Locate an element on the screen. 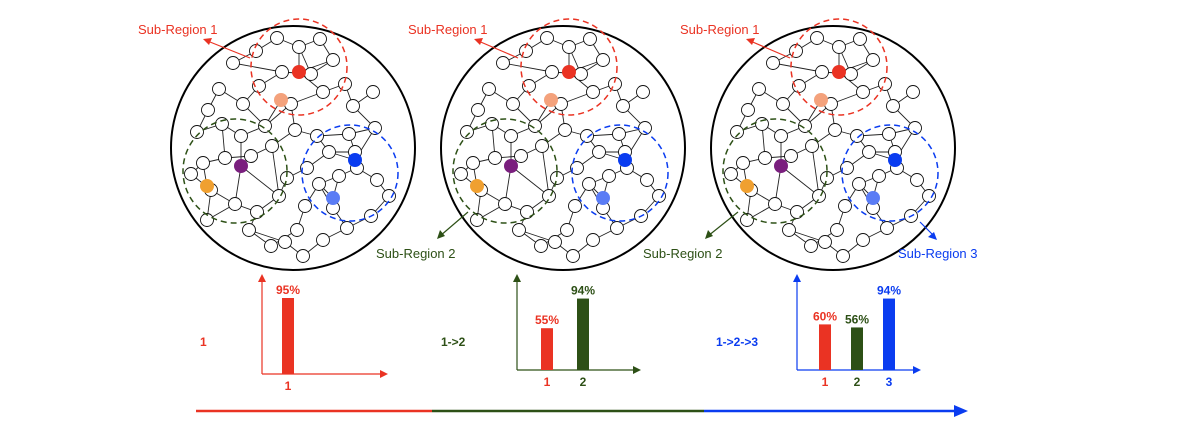 Image resolution: width=1178 pixels, height=436 pixels. bar-value-label: 56% is located at coordinates (857, 319).